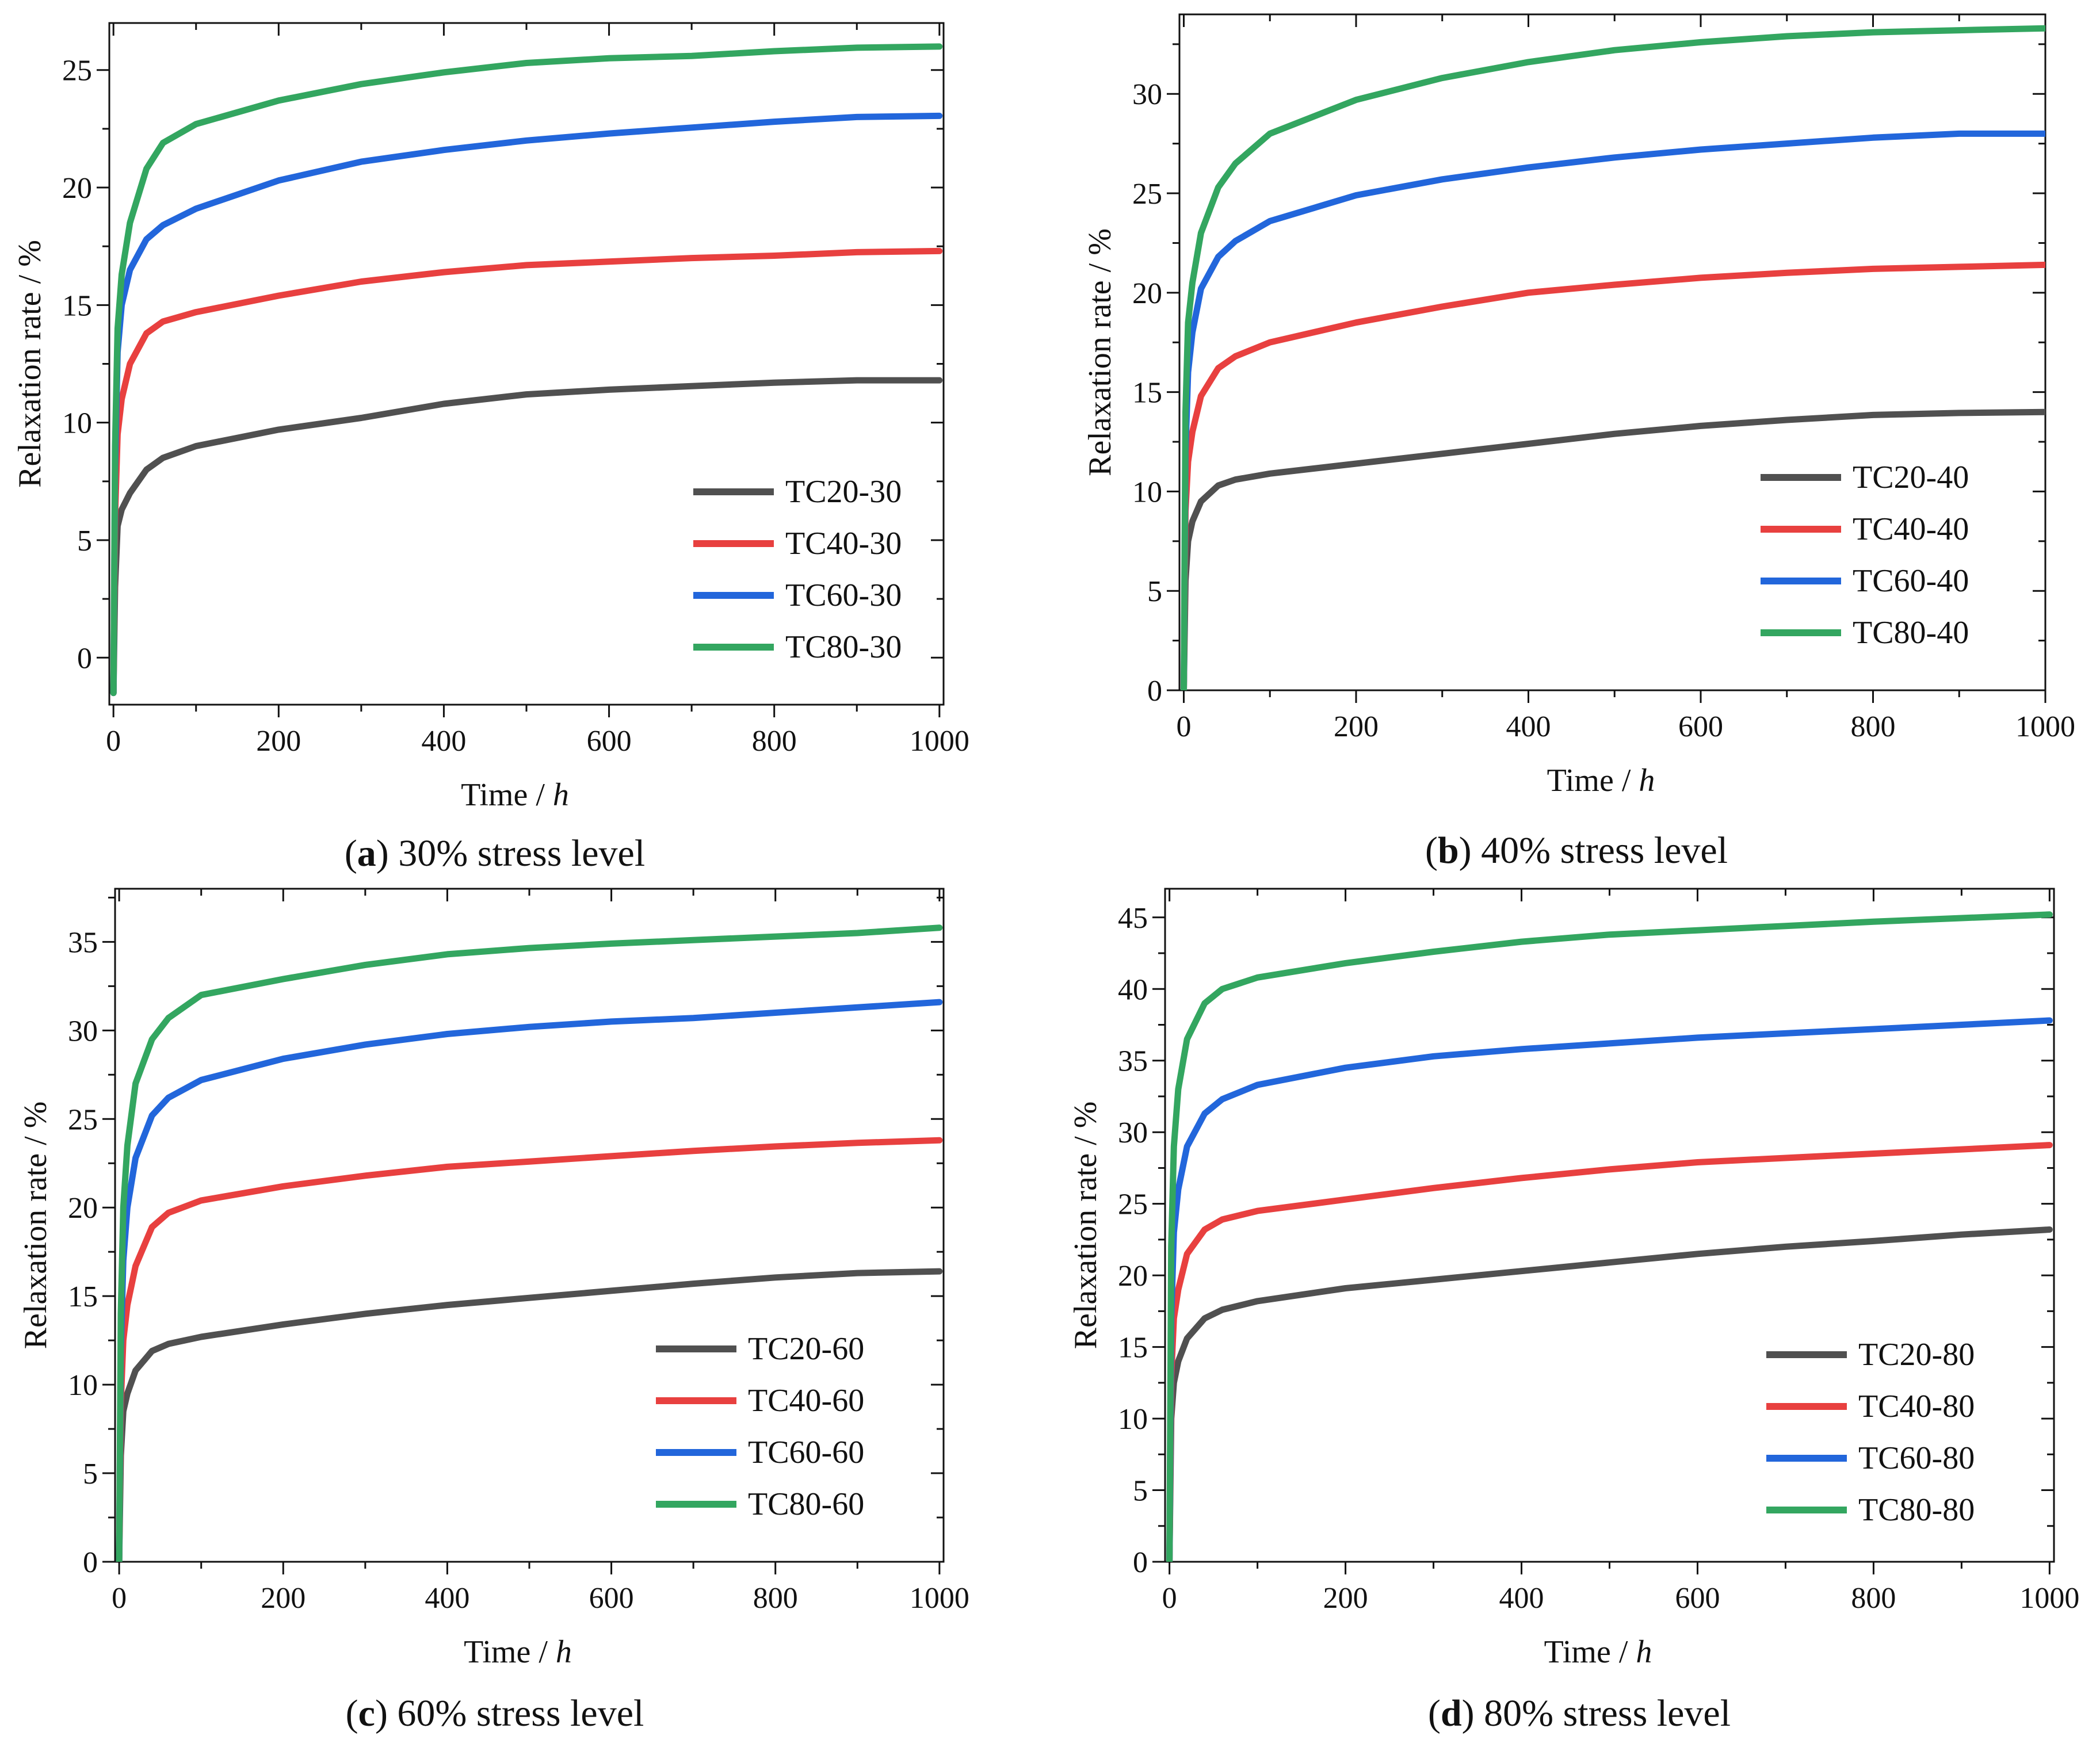 Image resolution: width=2100 pixels, height=1747 pixels. I want to click on legend-label: TC40-60, so click(806, 1401).